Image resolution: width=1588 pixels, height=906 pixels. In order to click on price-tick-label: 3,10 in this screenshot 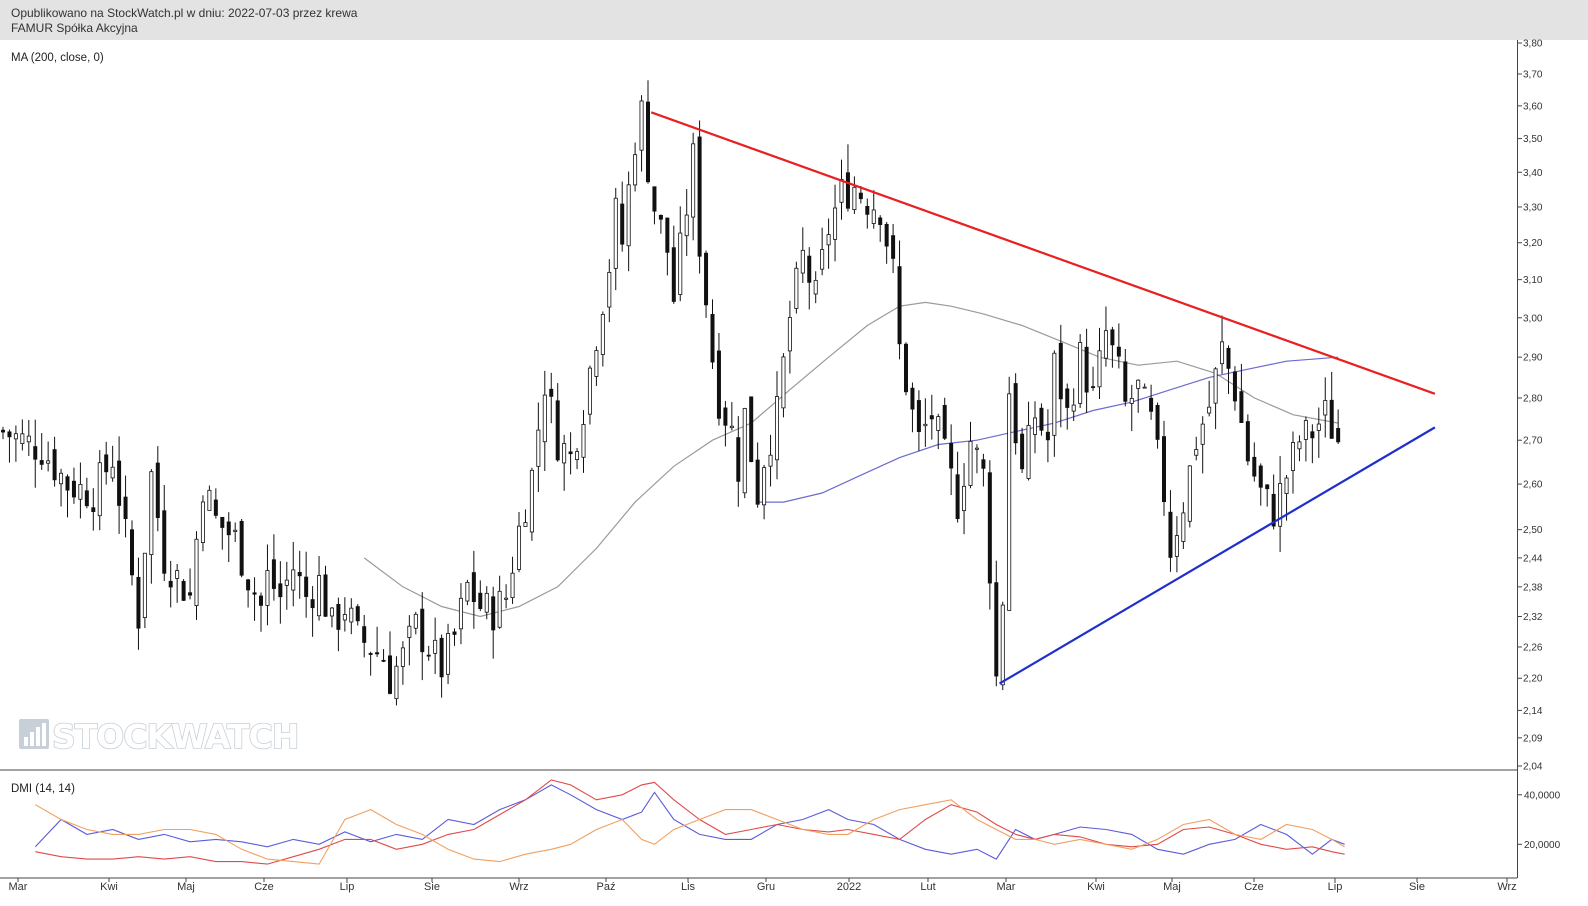, I will do `click(1533, 280)`.